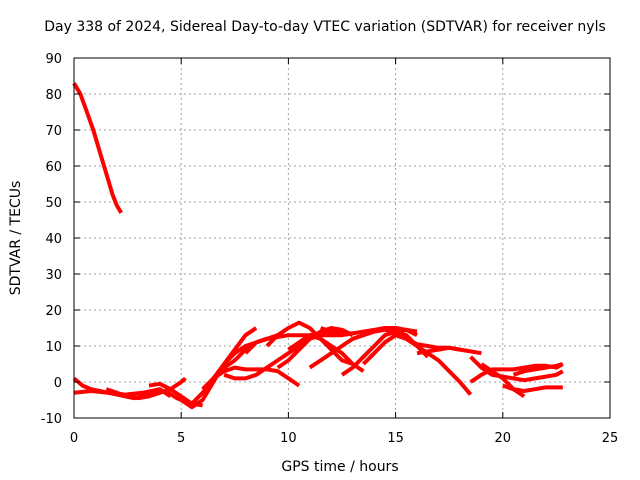  I want to click on y-tick-label-20: 20, so click(53, 311).